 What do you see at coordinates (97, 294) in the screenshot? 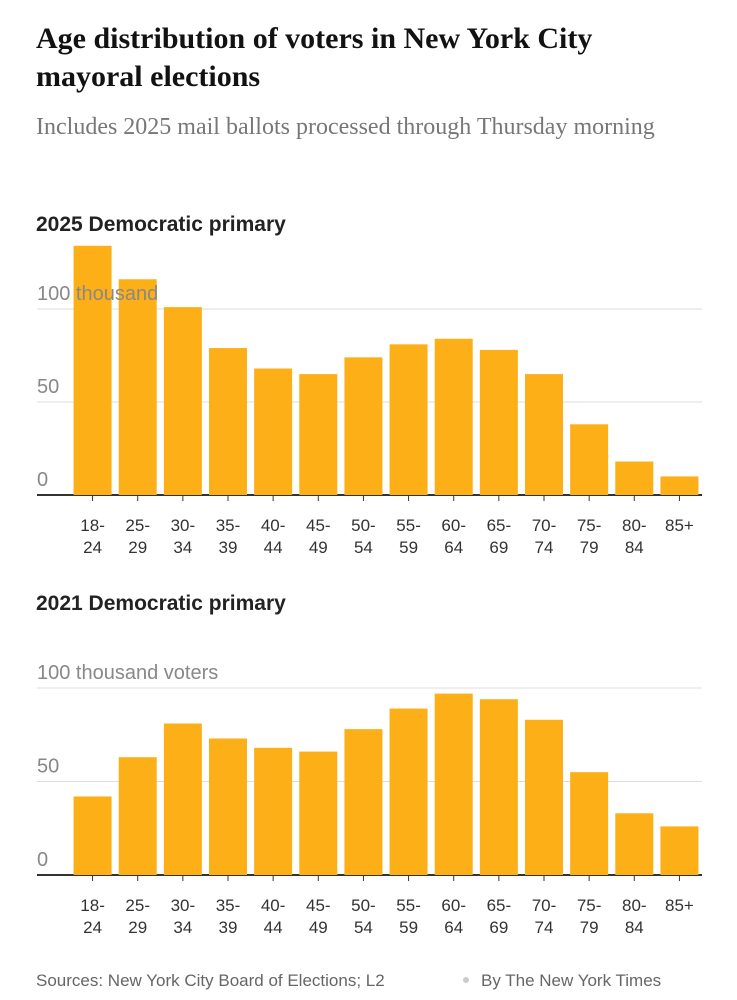
I see `y-tick-label: 100 thousand` at bounding box center [97, 294].